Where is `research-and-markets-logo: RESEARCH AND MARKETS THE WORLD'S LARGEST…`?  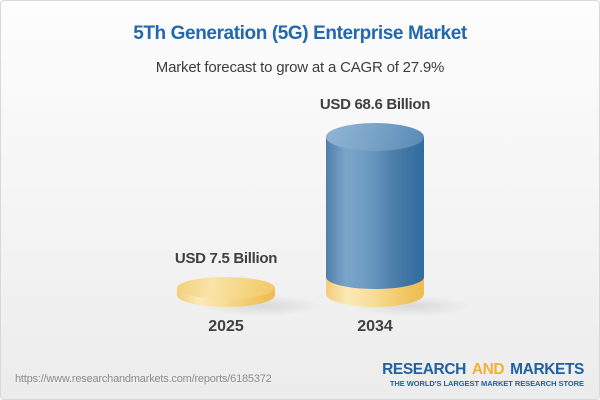 research-and-markets-logo: RESEARCH AND MARKETS THE WORLD'S LARGEST… is located at coordinates (483, 374).